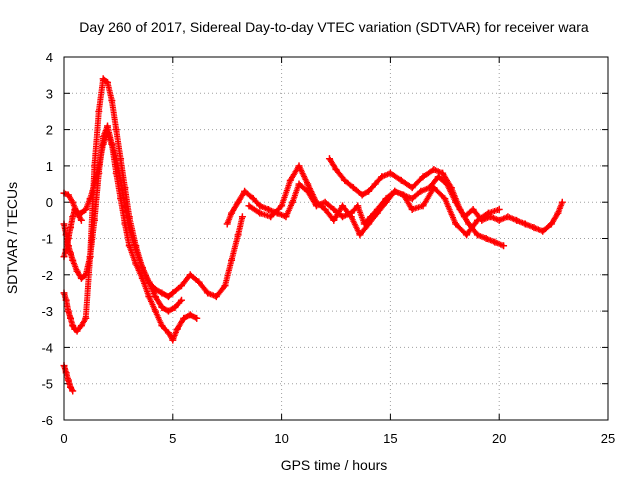  Describe the element at coordinates (12, 238) in the screenshot. I see `y-axis-label: SDTVAR / TECUs` at that location.